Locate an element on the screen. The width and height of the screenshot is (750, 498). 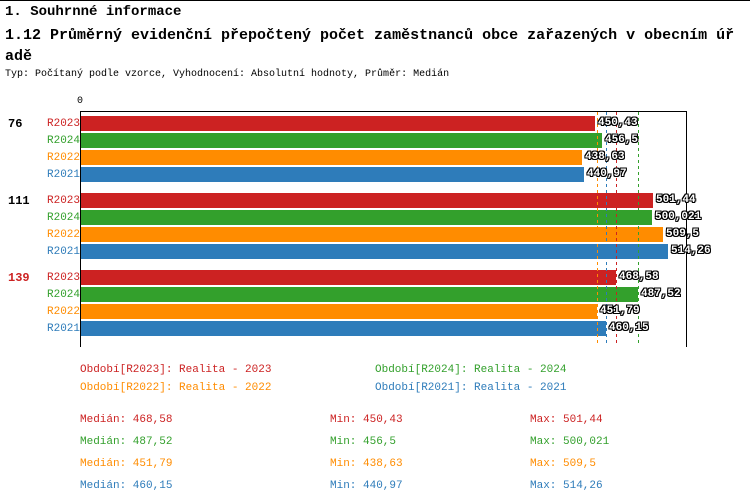
bar-value-label: 500,021 is located at coordinates (678, 217).